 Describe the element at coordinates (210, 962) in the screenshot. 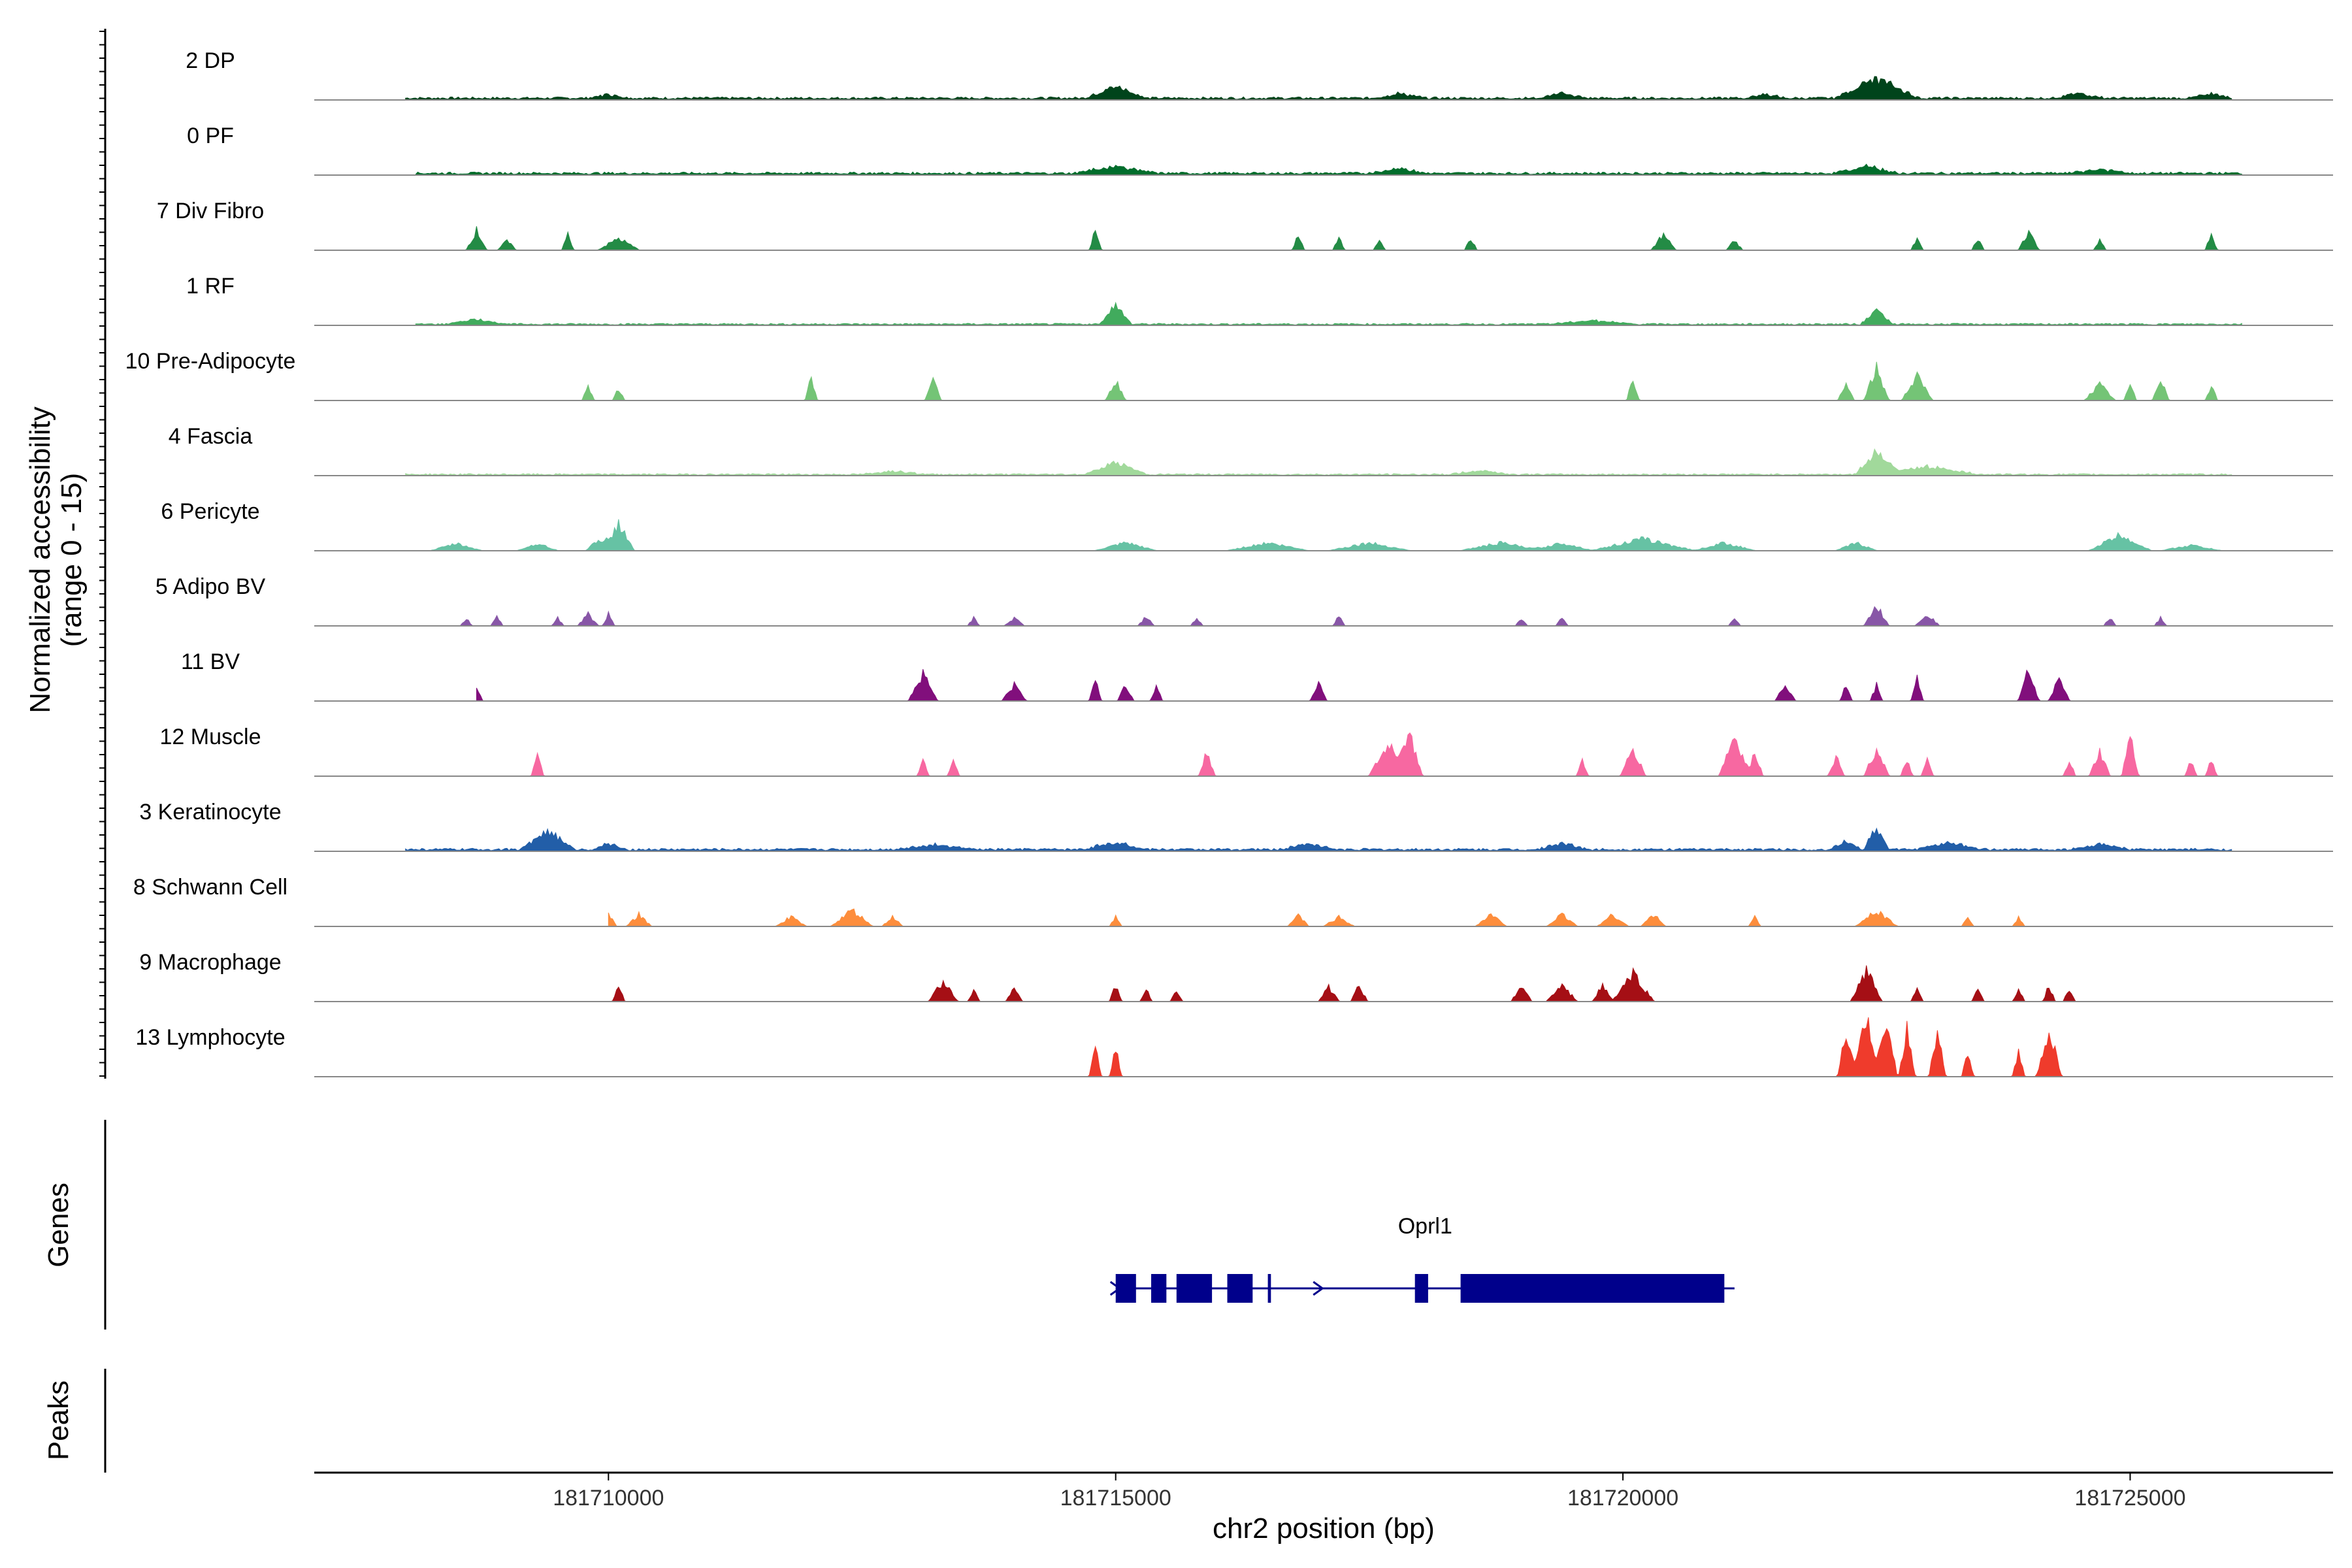

I see `track-label: 9 Macrophage` at that location.